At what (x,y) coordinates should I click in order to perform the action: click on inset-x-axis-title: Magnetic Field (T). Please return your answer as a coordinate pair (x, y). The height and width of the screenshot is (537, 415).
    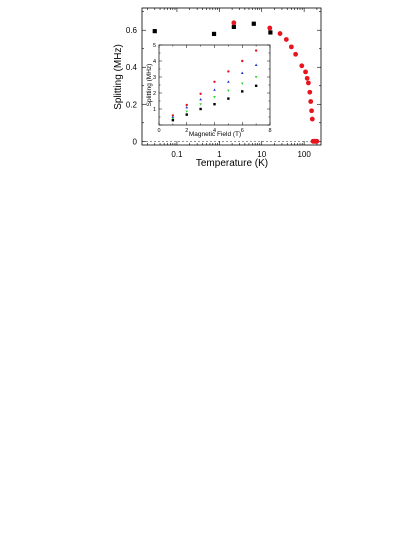
    Looking at the image, I should click on (215, 134).